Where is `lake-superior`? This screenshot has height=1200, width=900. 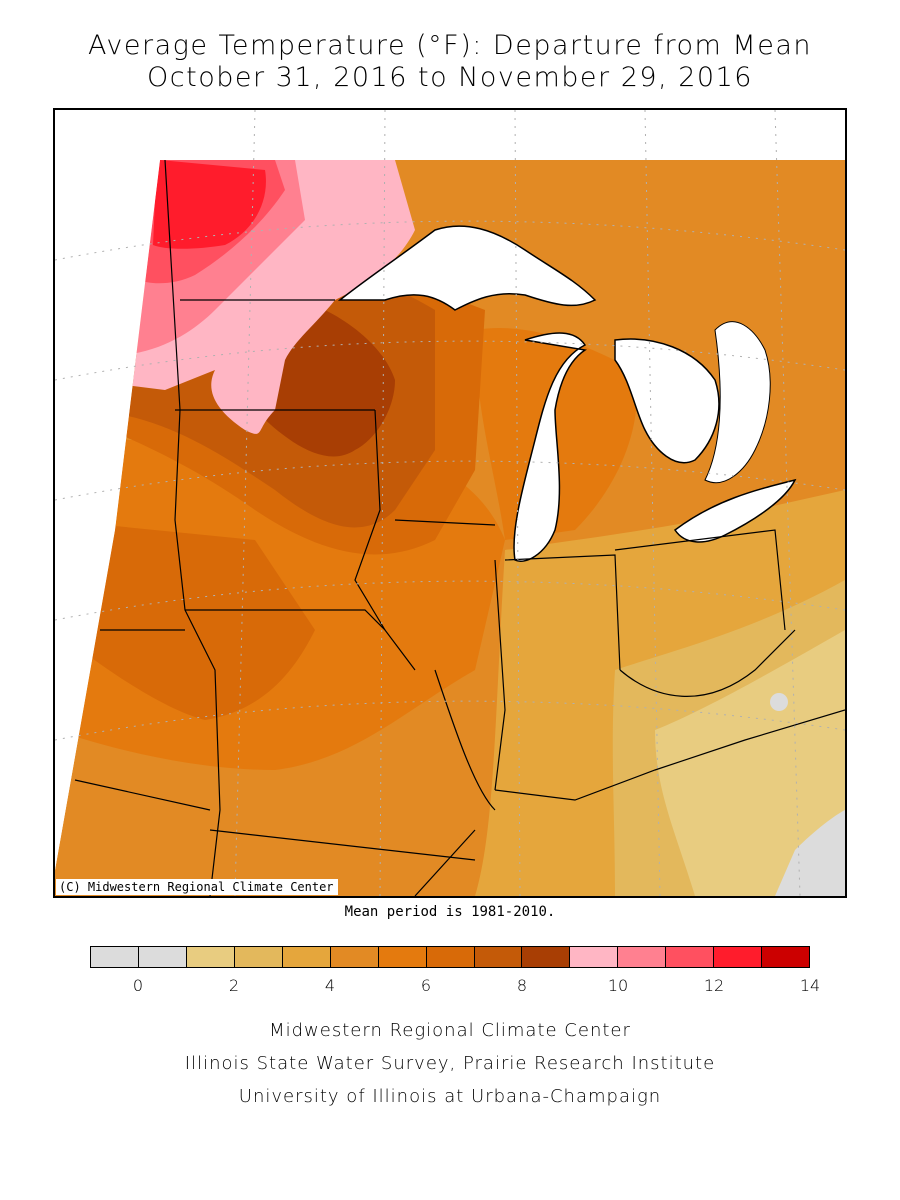
lake-superior is located at coordinates (467, 268).